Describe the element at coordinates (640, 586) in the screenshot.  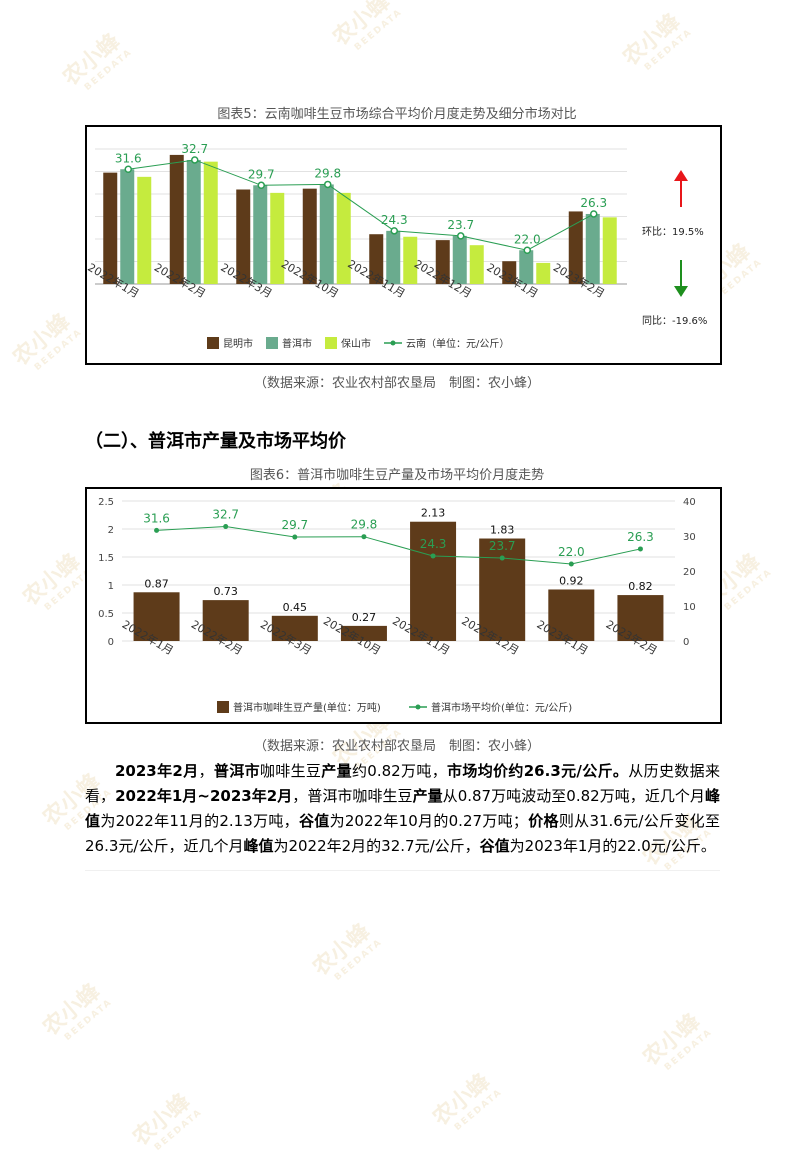
I see `bar-data-label: 0.82` at that location.